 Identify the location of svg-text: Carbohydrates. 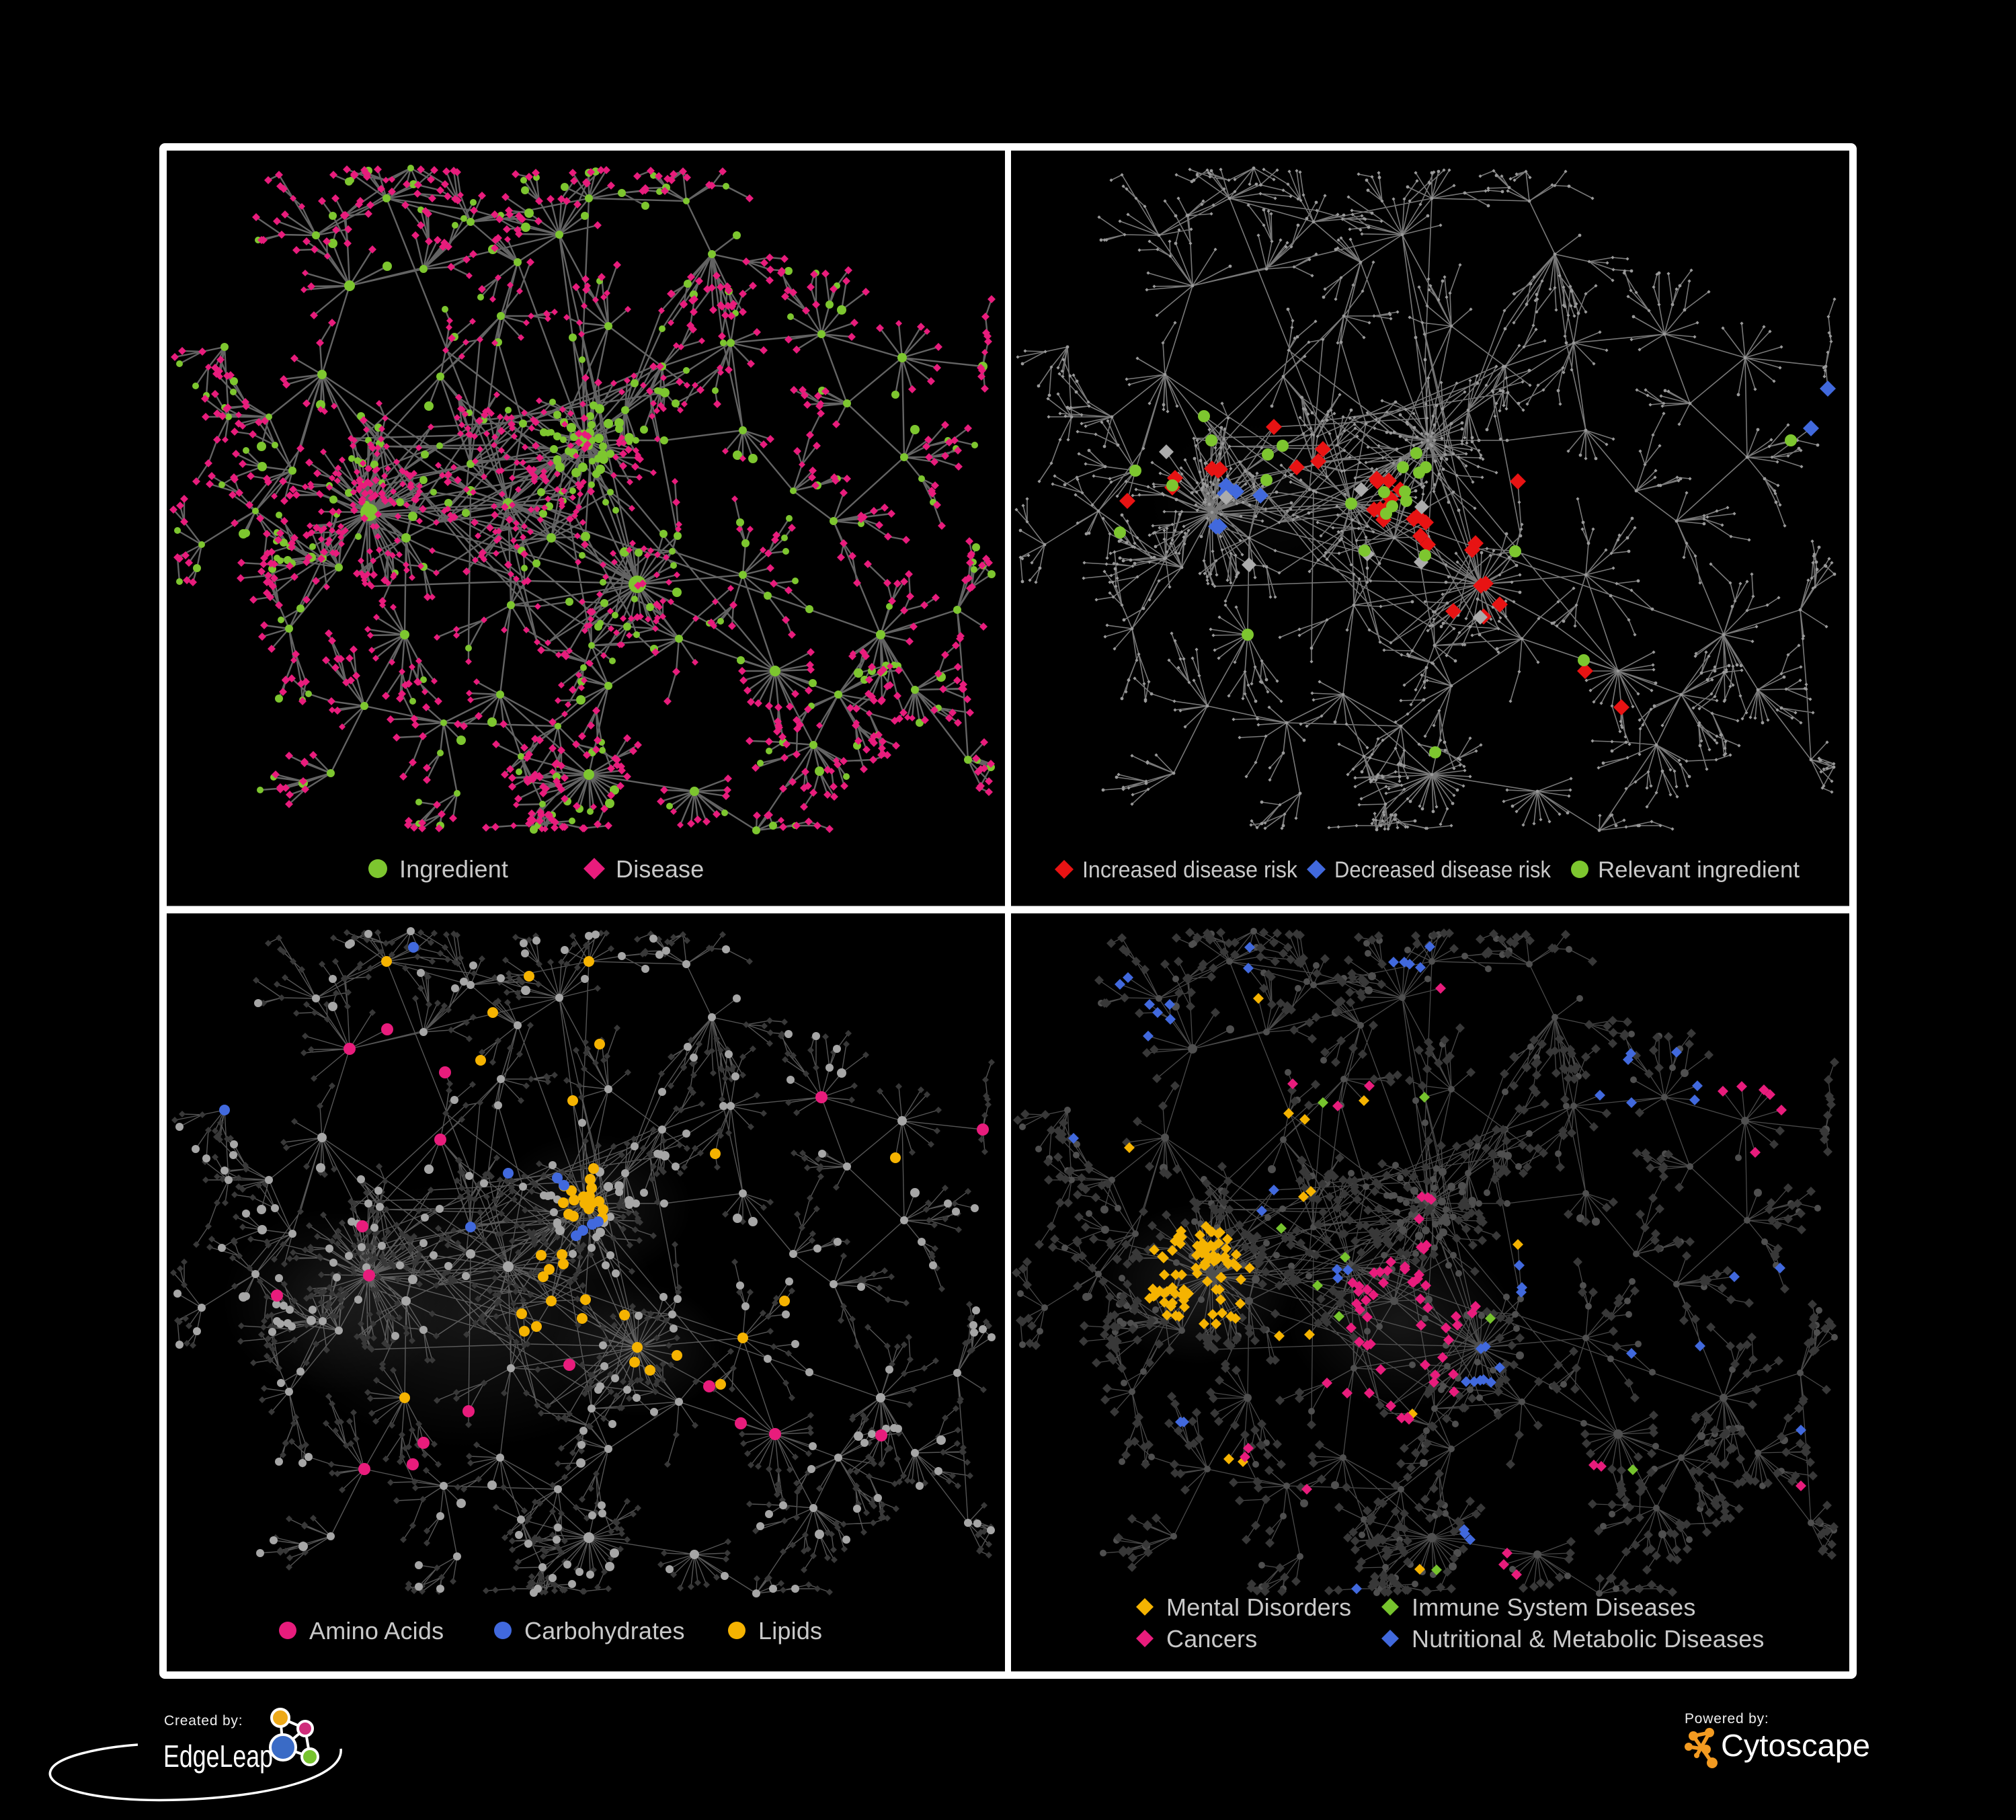
(604, 1631).